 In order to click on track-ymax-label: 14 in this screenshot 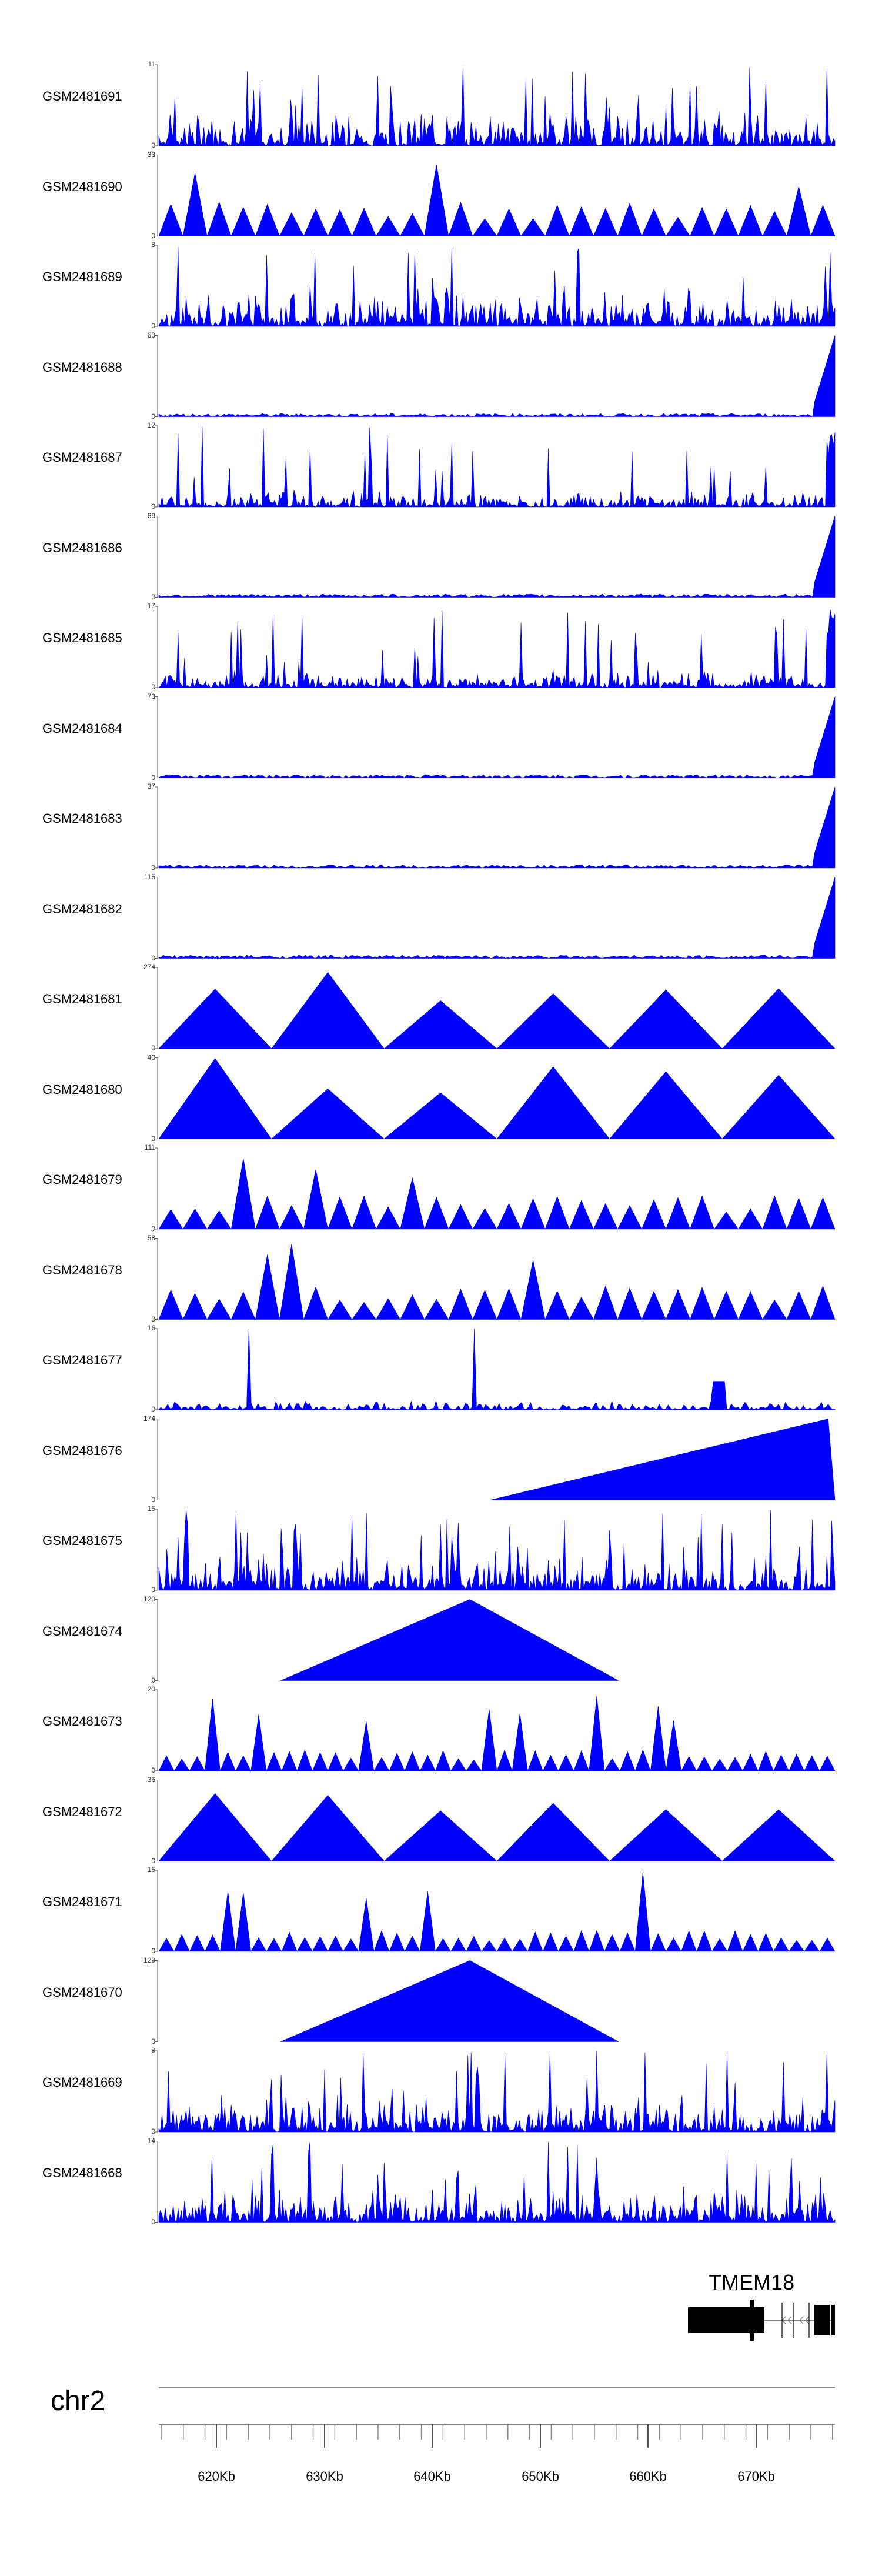, I will do `click(151, 2140)`.